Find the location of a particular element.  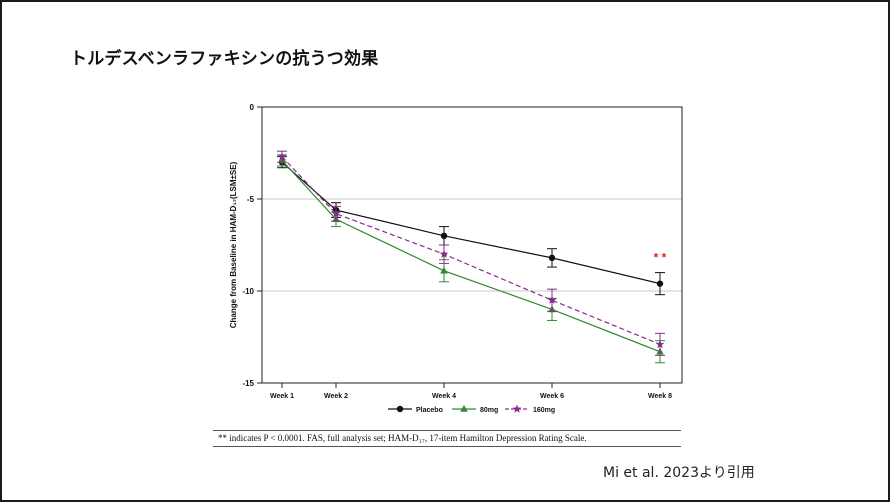

y-tick-label: 0 is located at coordinates (252, 107).